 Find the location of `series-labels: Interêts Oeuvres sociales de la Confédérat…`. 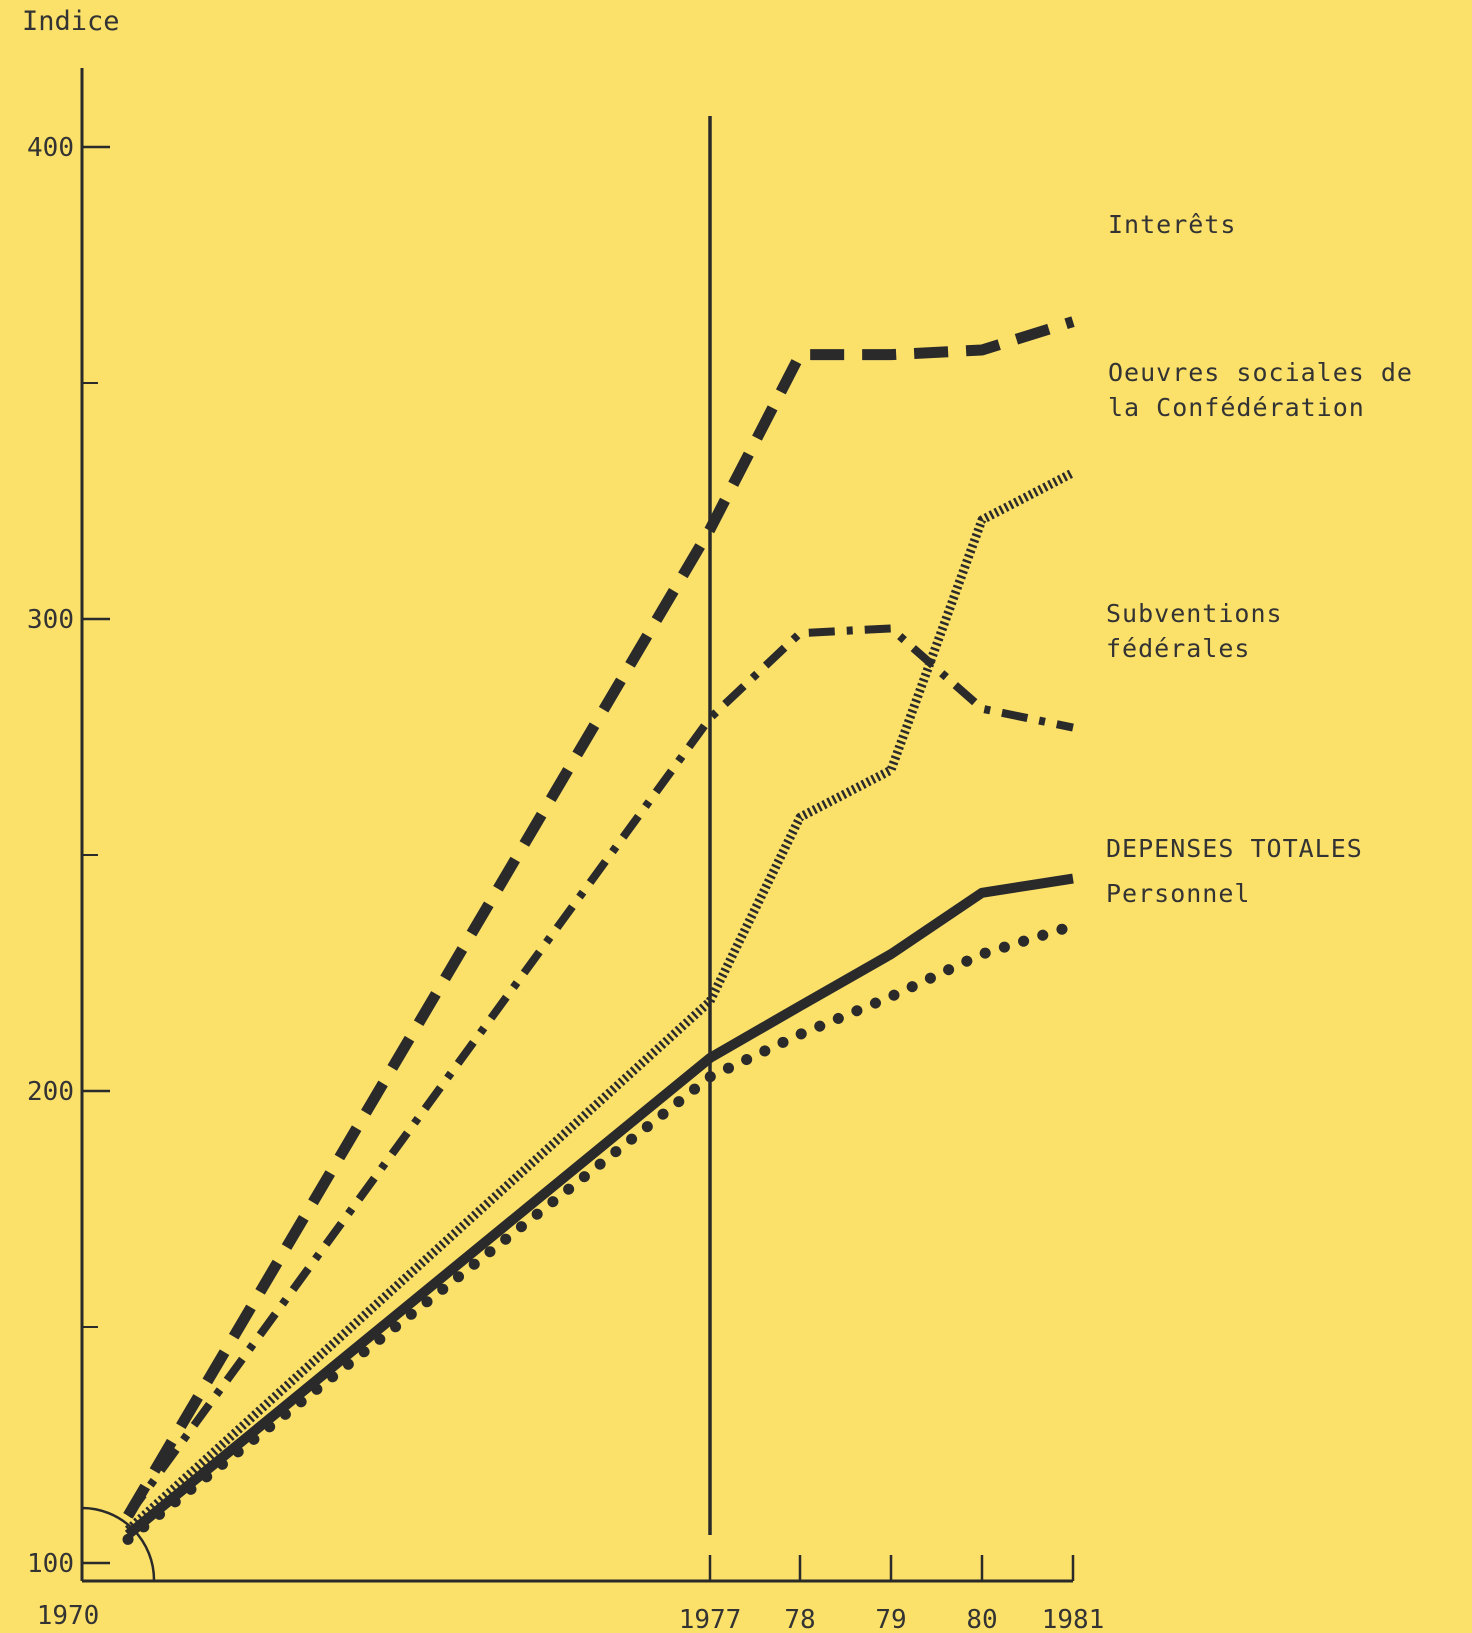

series-labels: Interêts Oeuvres sociales de la Confédérat… is located at coordinates (1259, 559).